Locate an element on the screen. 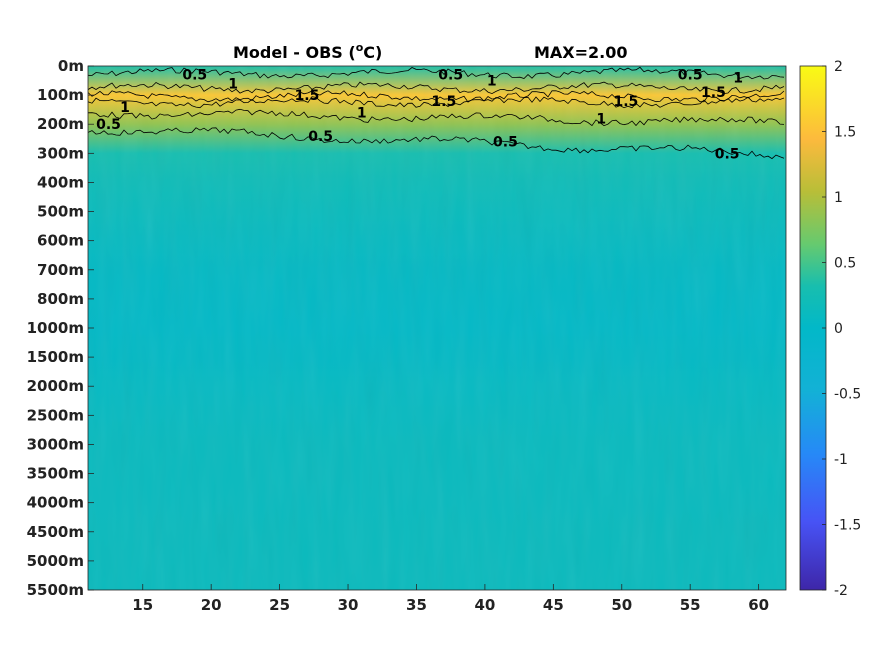 This screenshot has width=875, height=656. x-tick-label: 50 is located at coordinates (621, 605).